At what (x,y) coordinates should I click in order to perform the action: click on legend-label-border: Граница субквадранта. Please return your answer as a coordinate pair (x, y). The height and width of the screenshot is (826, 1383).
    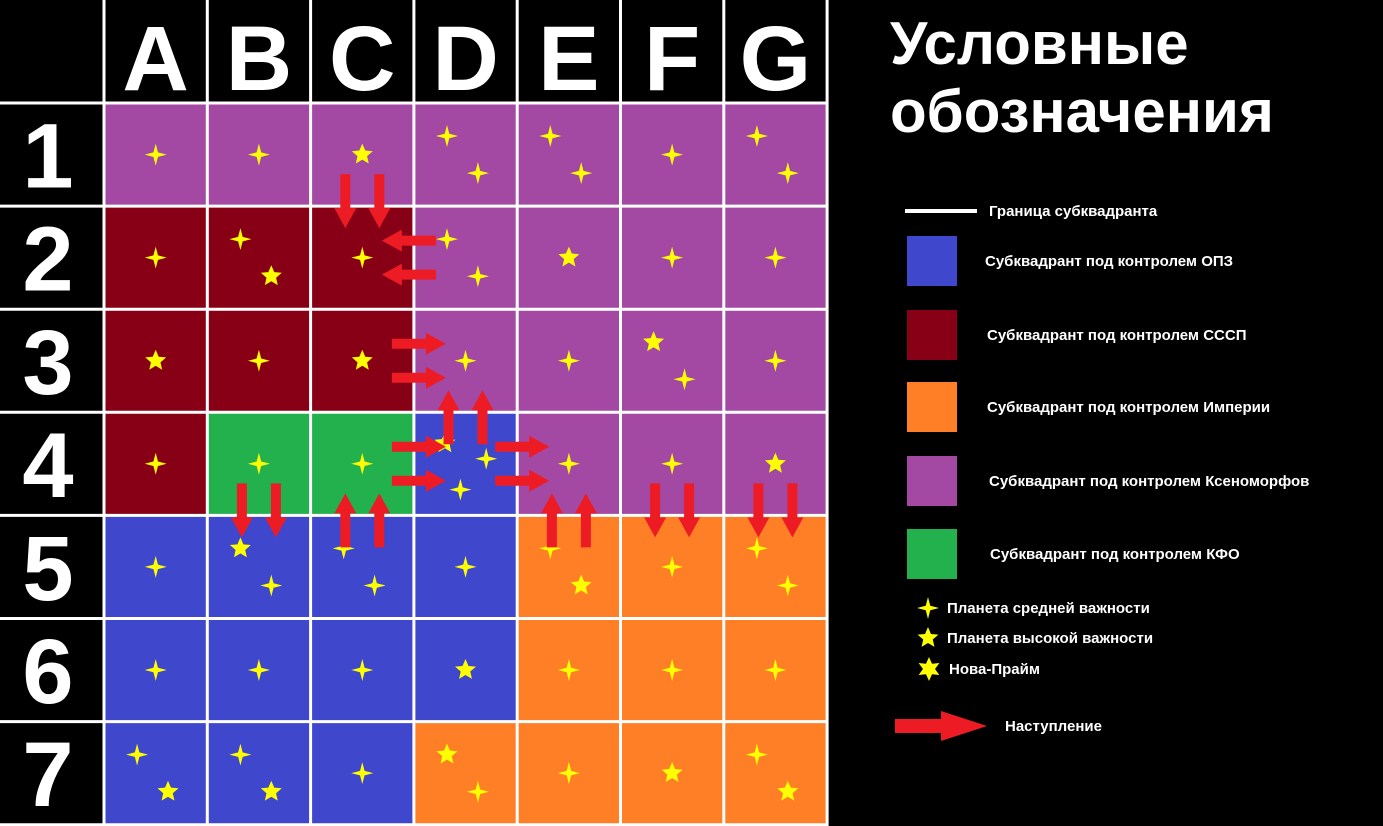
    Looking at the image, I should click on (1073, 211).